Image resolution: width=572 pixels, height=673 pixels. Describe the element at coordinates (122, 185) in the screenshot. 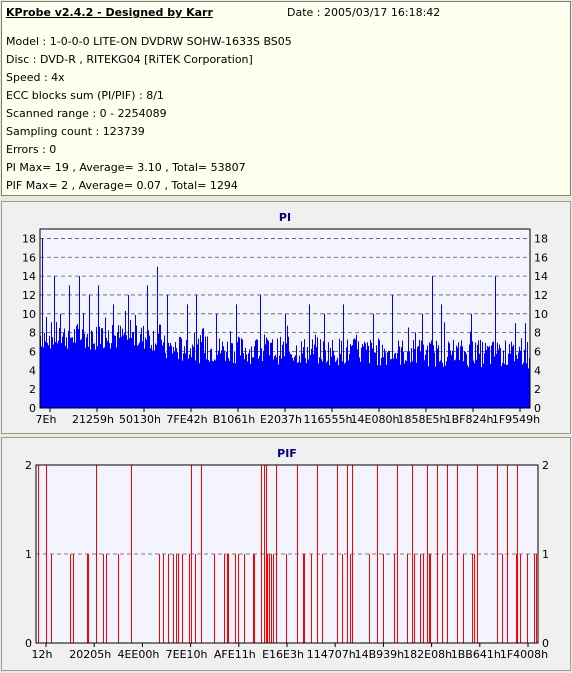

I see `info-pif-stats: PIF Max= 2 , Average= 0.07 , Total= 1294` at that location.